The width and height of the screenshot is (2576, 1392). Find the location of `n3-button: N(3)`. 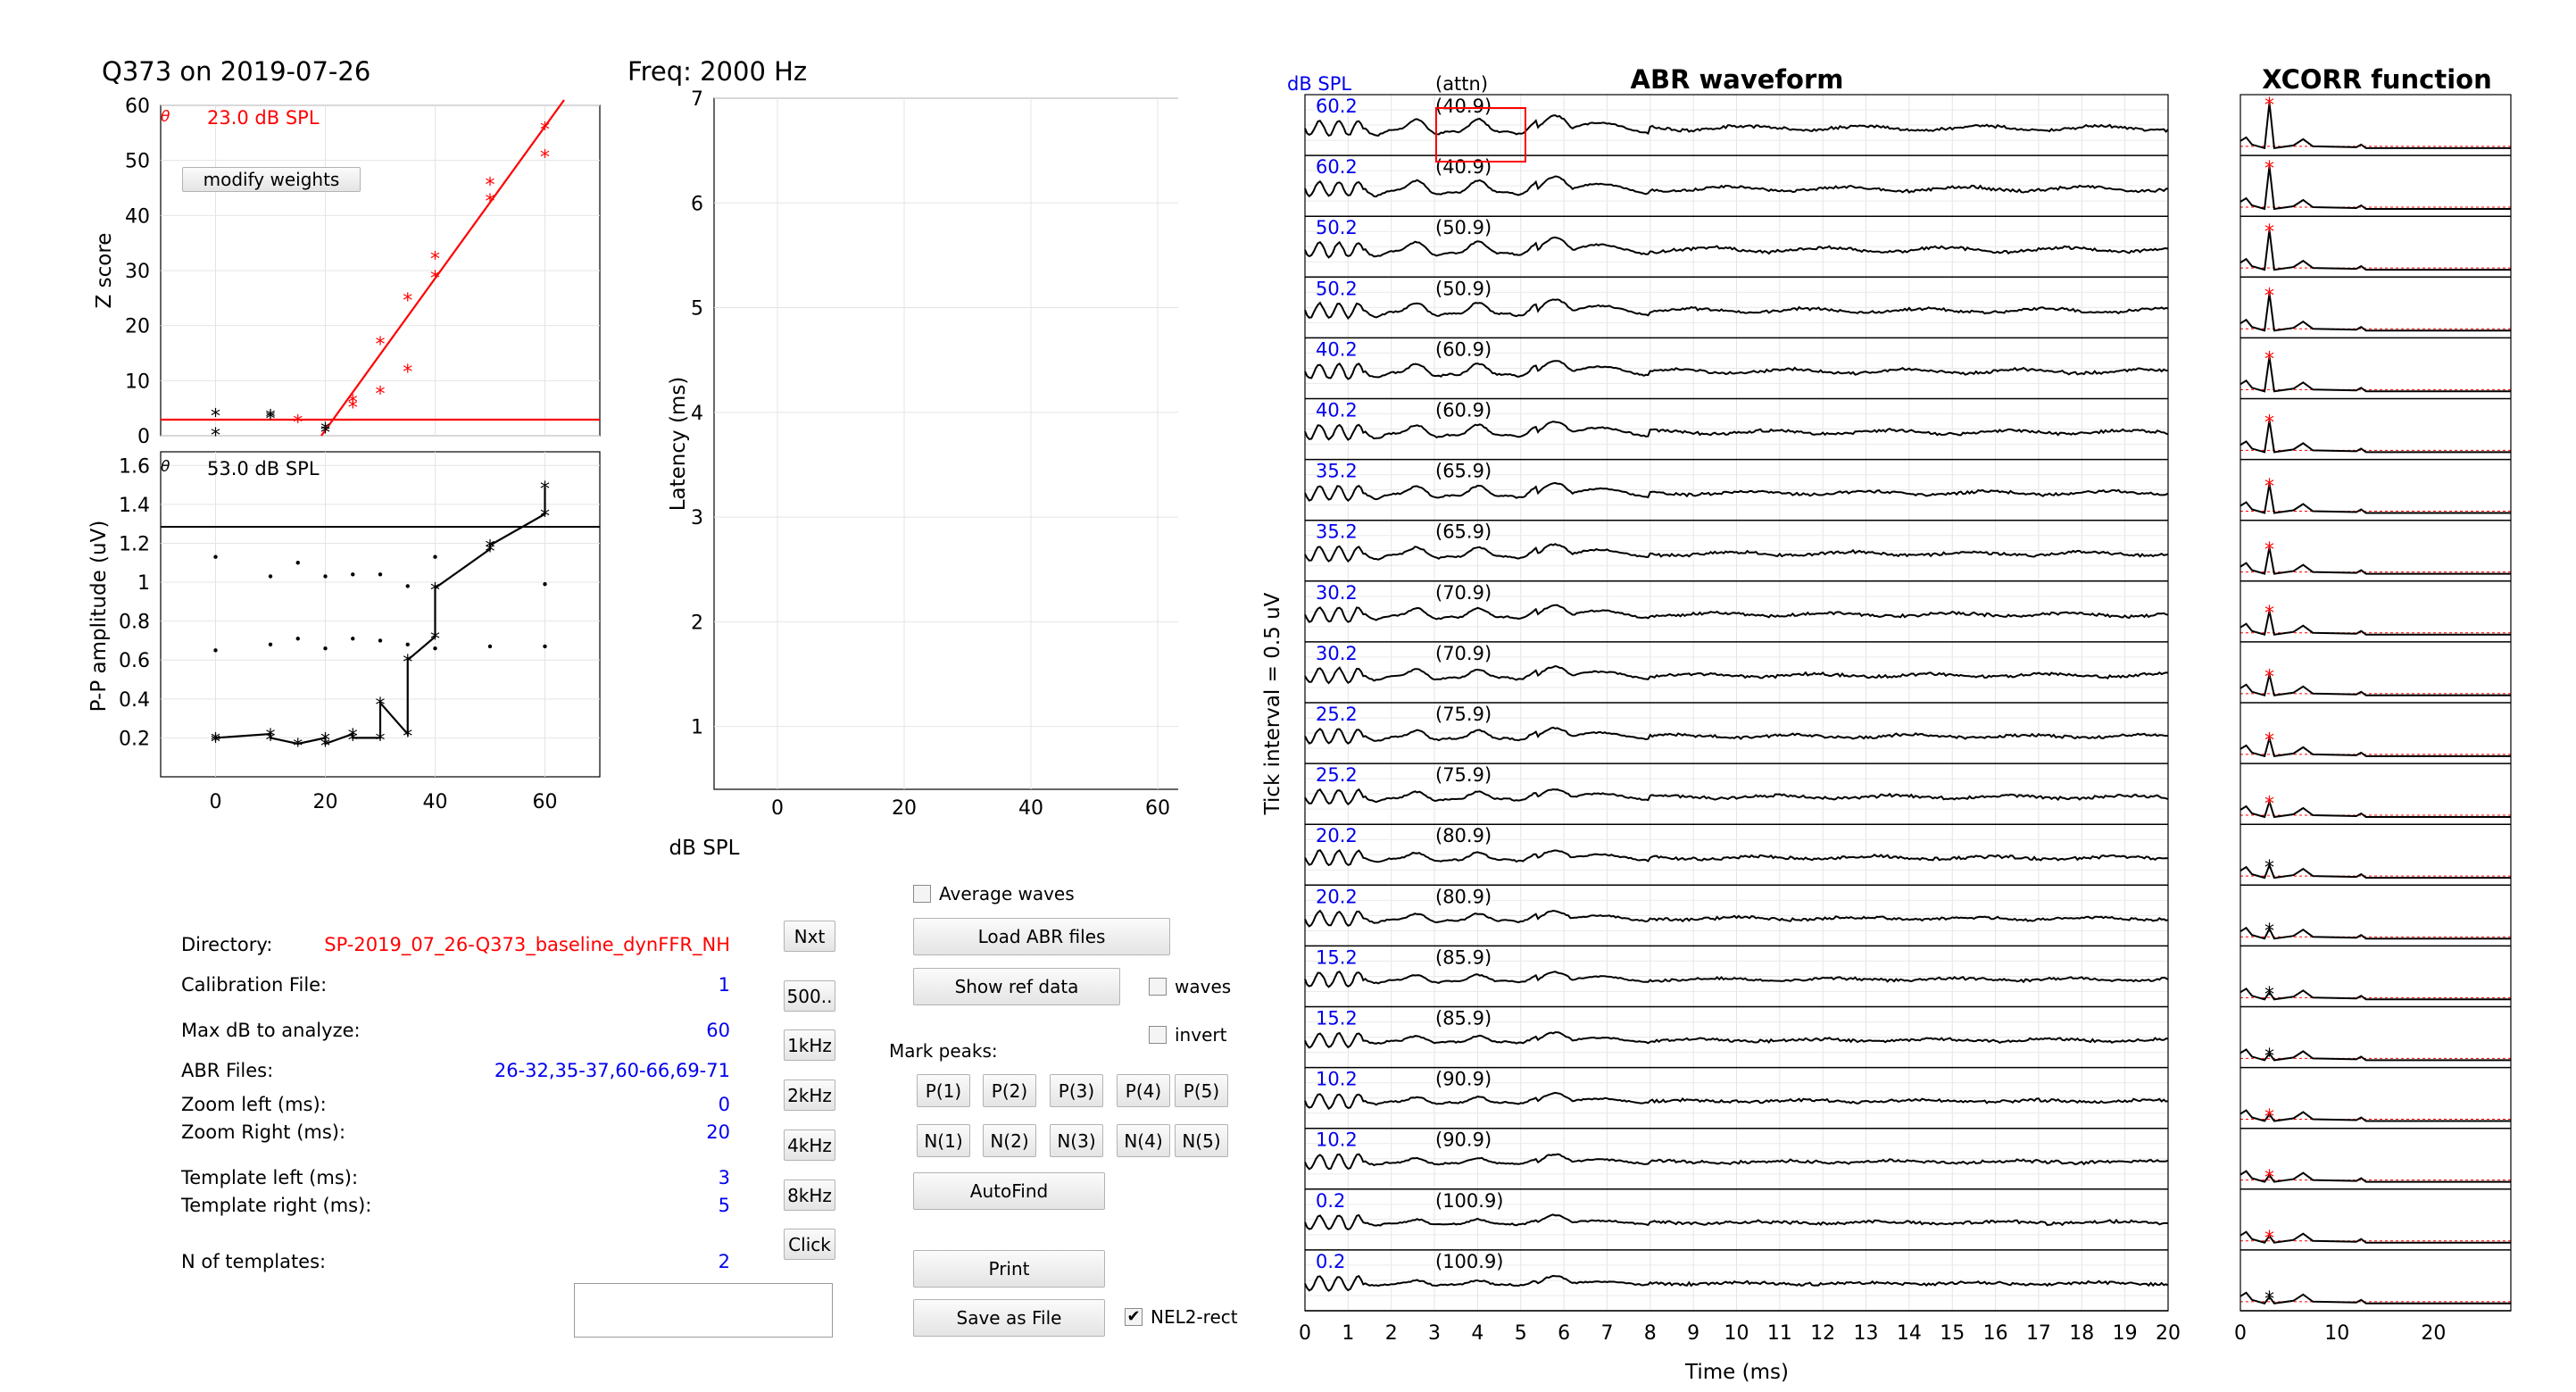

n3-button: N(3) is located at coordinates (1077, 1140).